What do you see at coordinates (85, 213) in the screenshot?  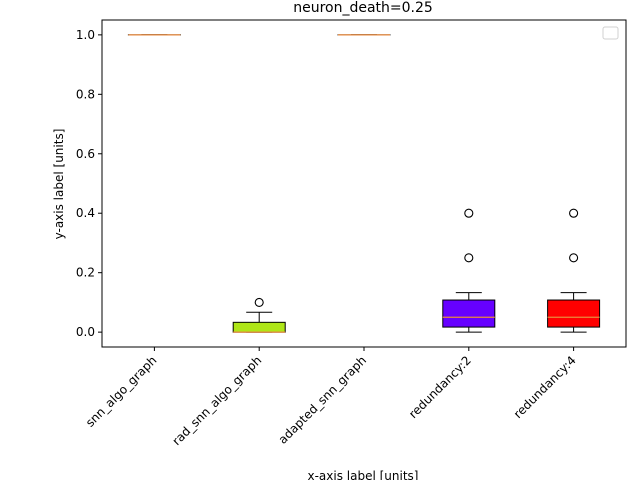 I see `y-tick-label: 0.4` at bounding box center [85, 213].